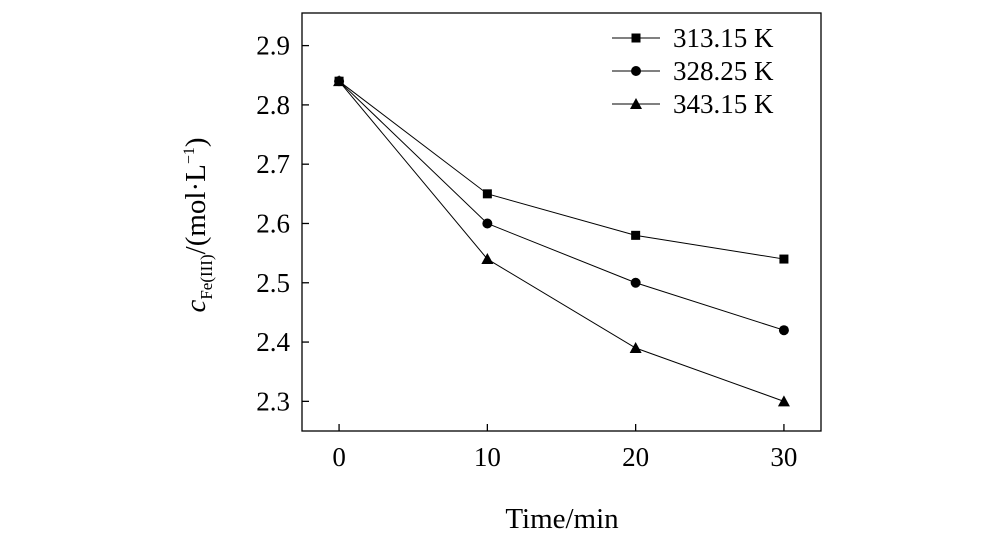 The image size is (1000, 553). Describe the element at coordinates (273, 342) in the screenshot. I see `y-tick-label: 2.4` at that location.